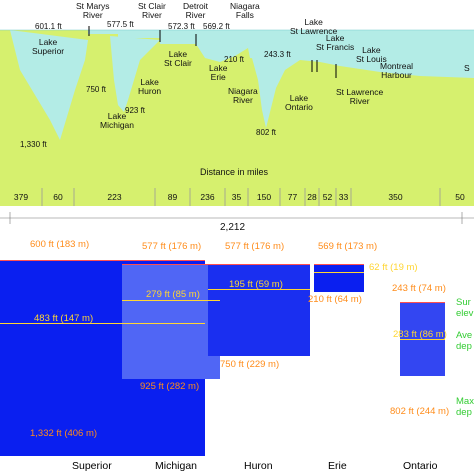 The height and width of the screenshot is (474, 474). I want to click on superior-avg-line, so click(102, 323).